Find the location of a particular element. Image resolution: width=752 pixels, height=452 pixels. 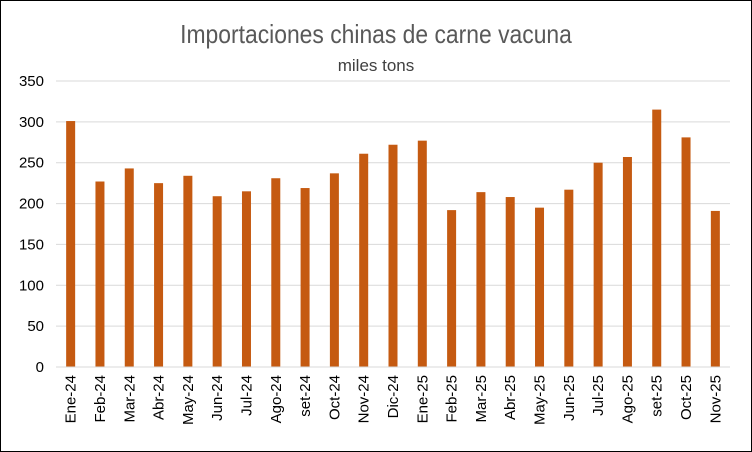

y-axis: 0 50 100 150 200 250 300 350 is located at coordinates (31, 224).